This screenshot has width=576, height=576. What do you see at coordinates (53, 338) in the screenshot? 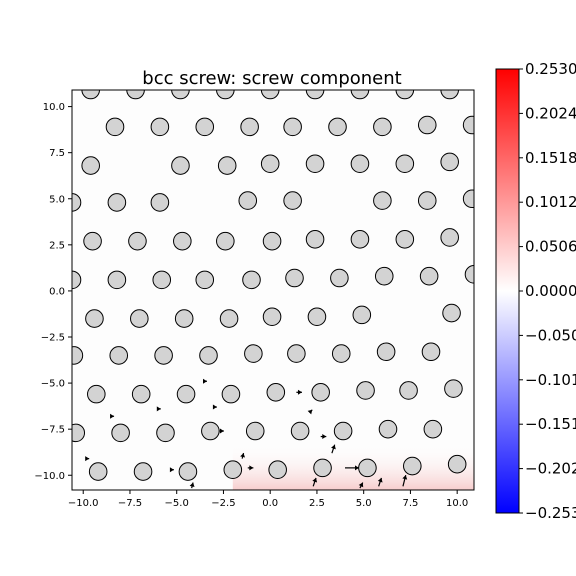
I see `y-tick-label: −2.5` at bounding box center [53, 338].